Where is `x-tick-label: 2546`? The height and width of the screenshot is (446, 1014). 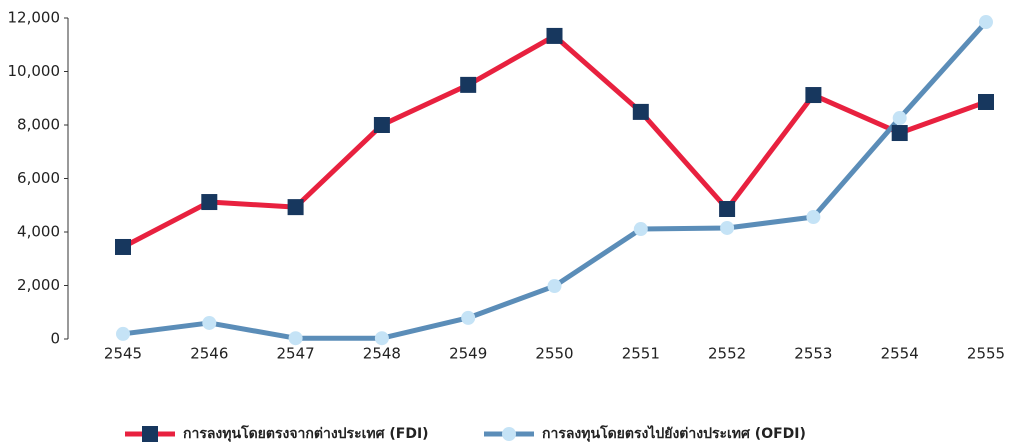
x-tick-label: 2546 is located at coordinates (209, 354).